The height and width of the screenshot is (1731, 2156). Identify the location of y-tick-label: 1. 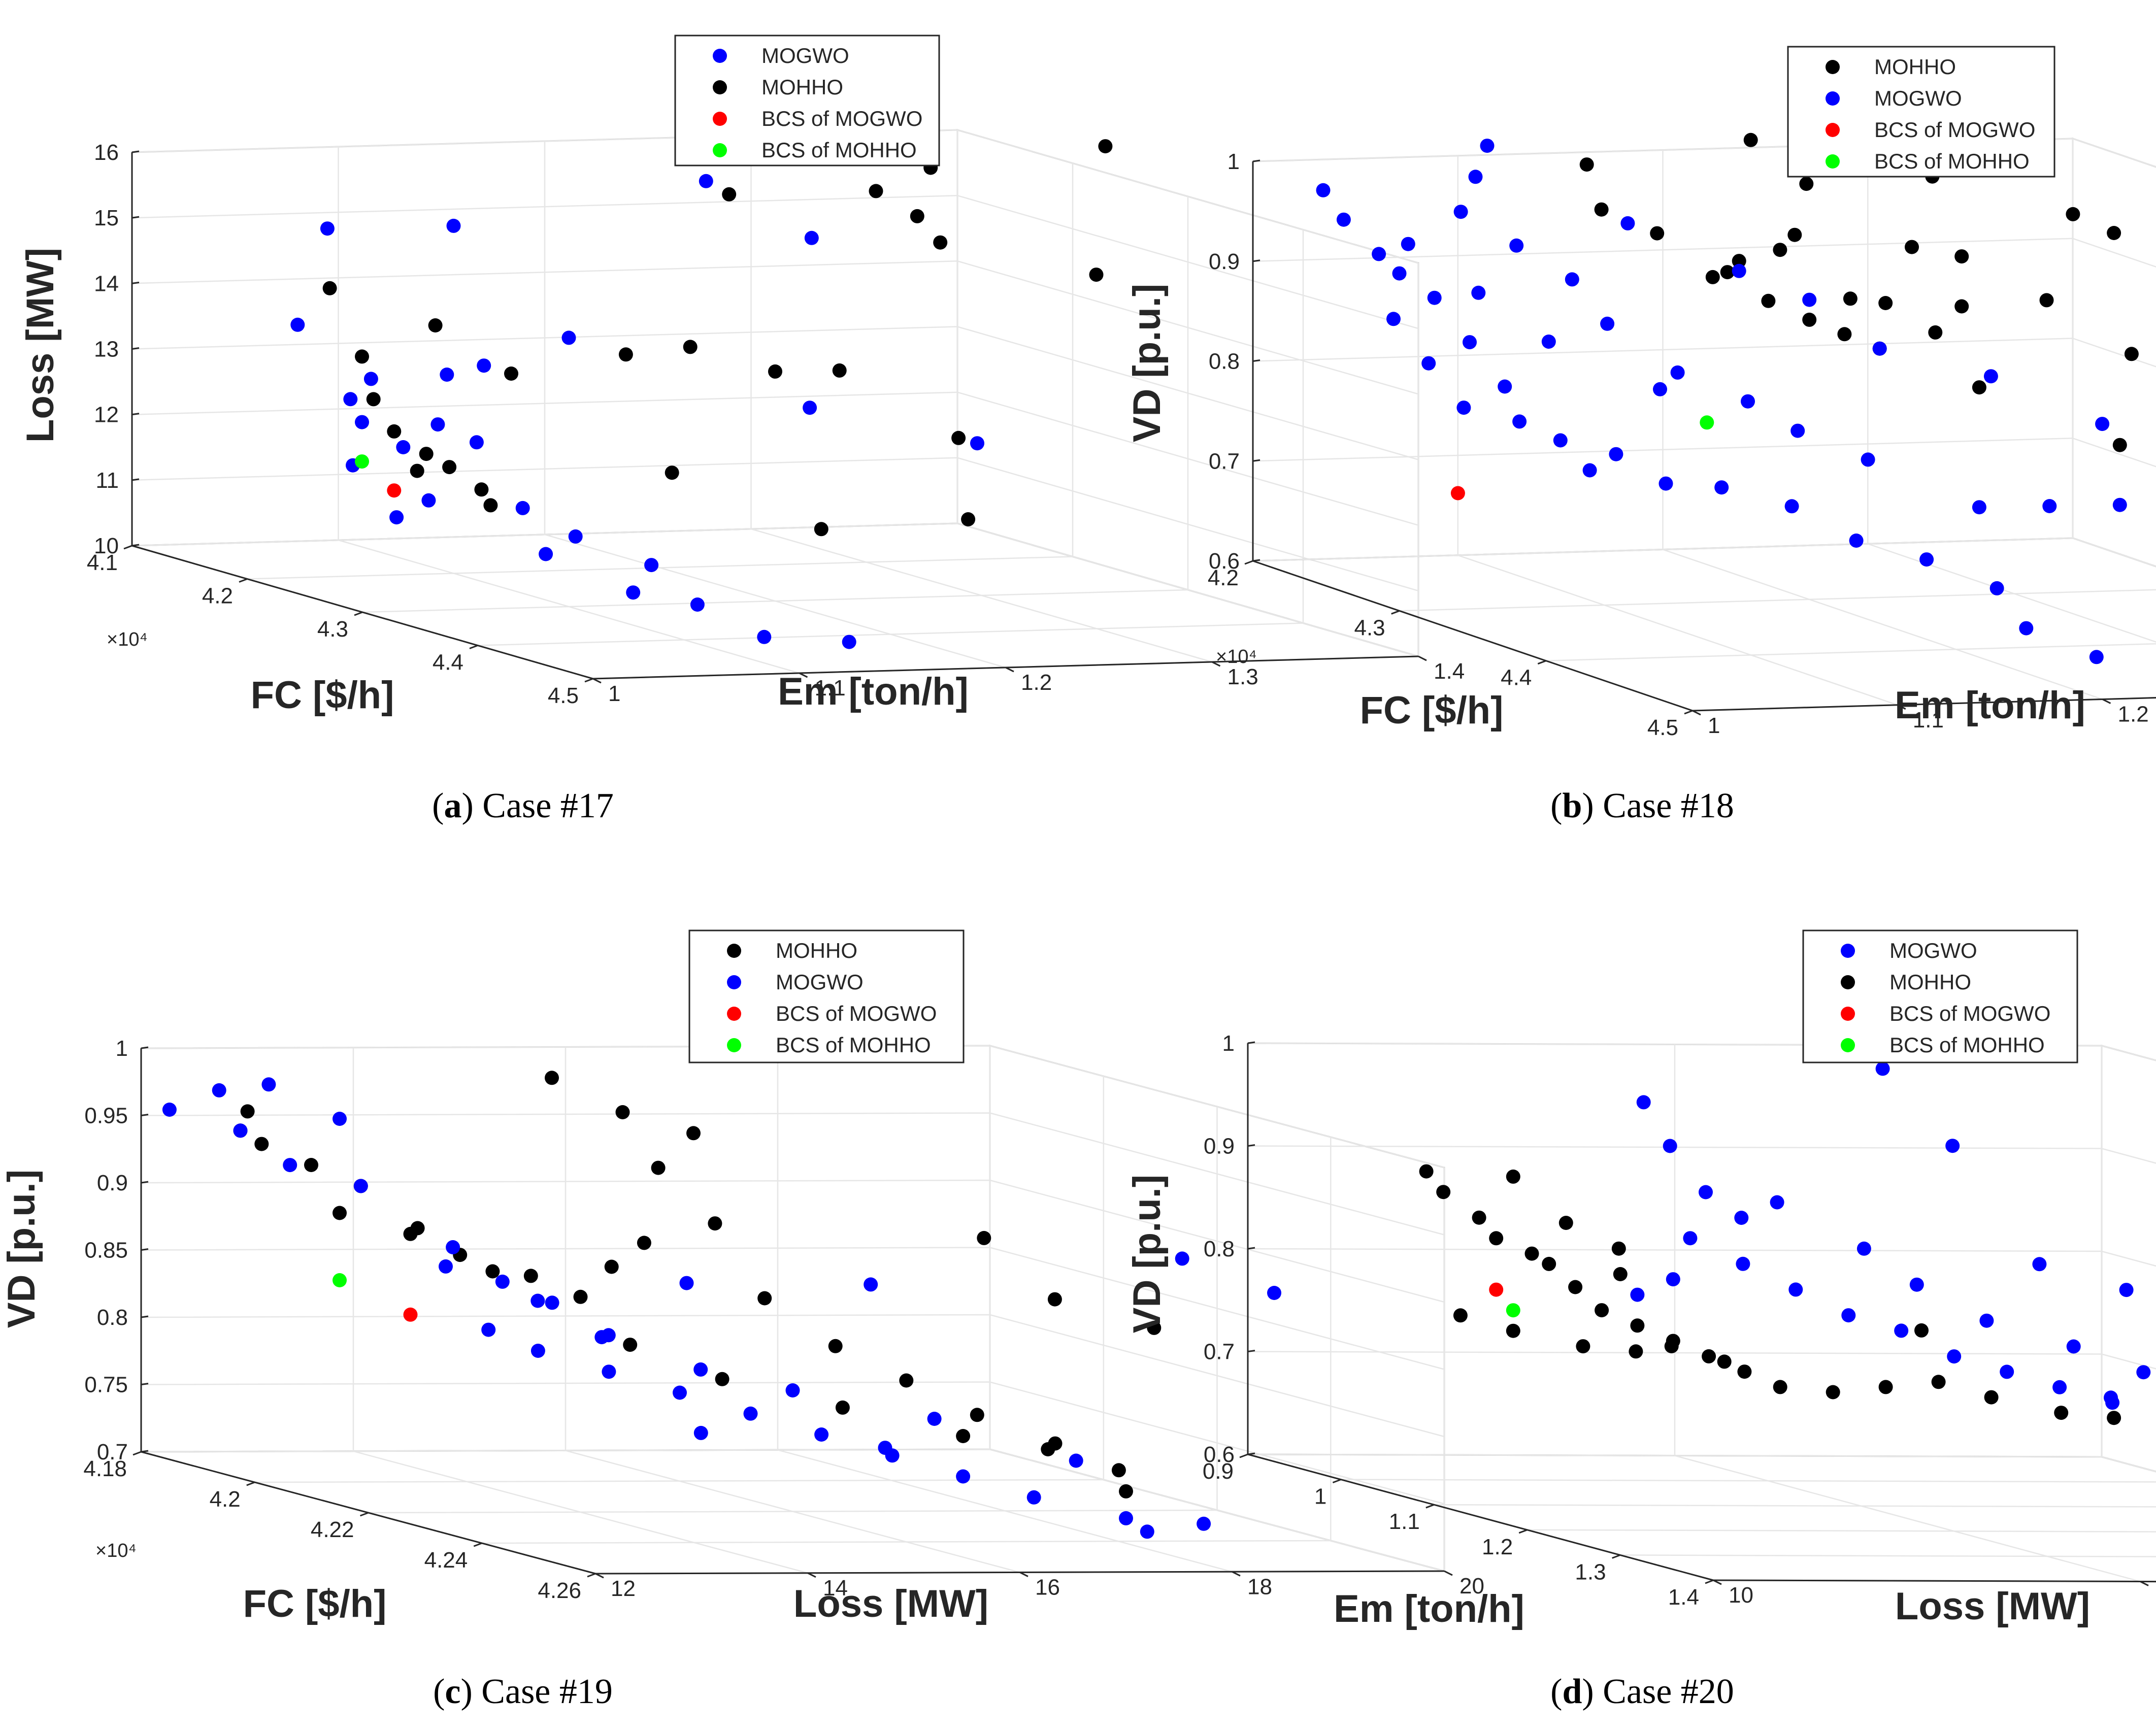
(614, 693).